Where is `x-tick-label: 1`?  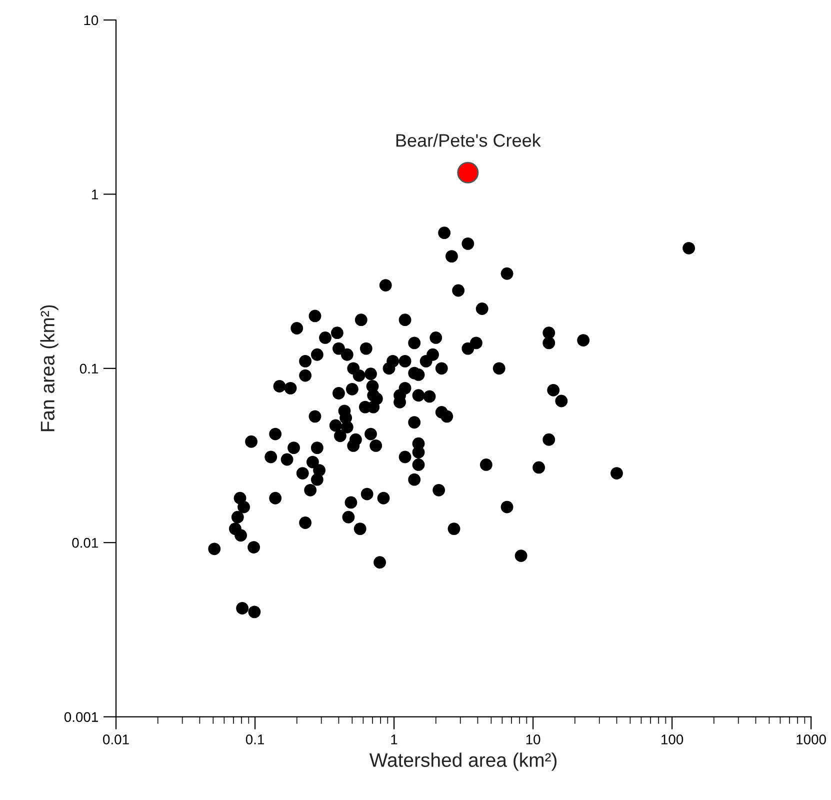 x-tick-label: 1 is located at coordinates (394, 739).